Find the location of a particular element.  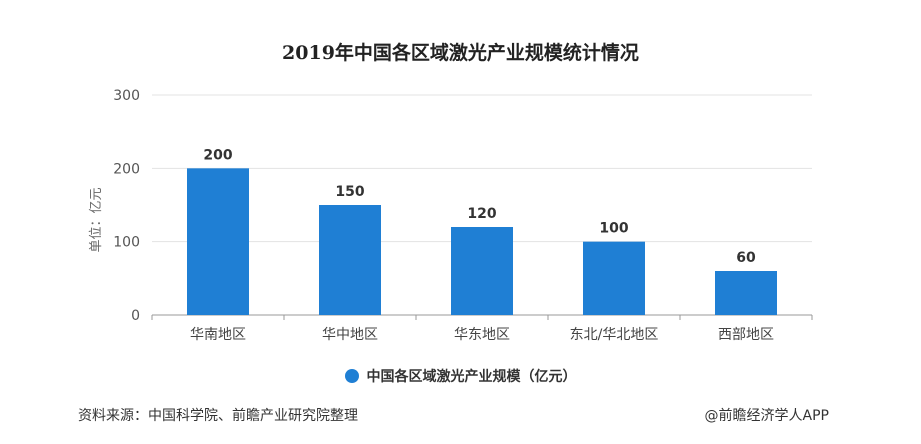

x-tick-label: 华中地区 is located at coordinates (350, 335).